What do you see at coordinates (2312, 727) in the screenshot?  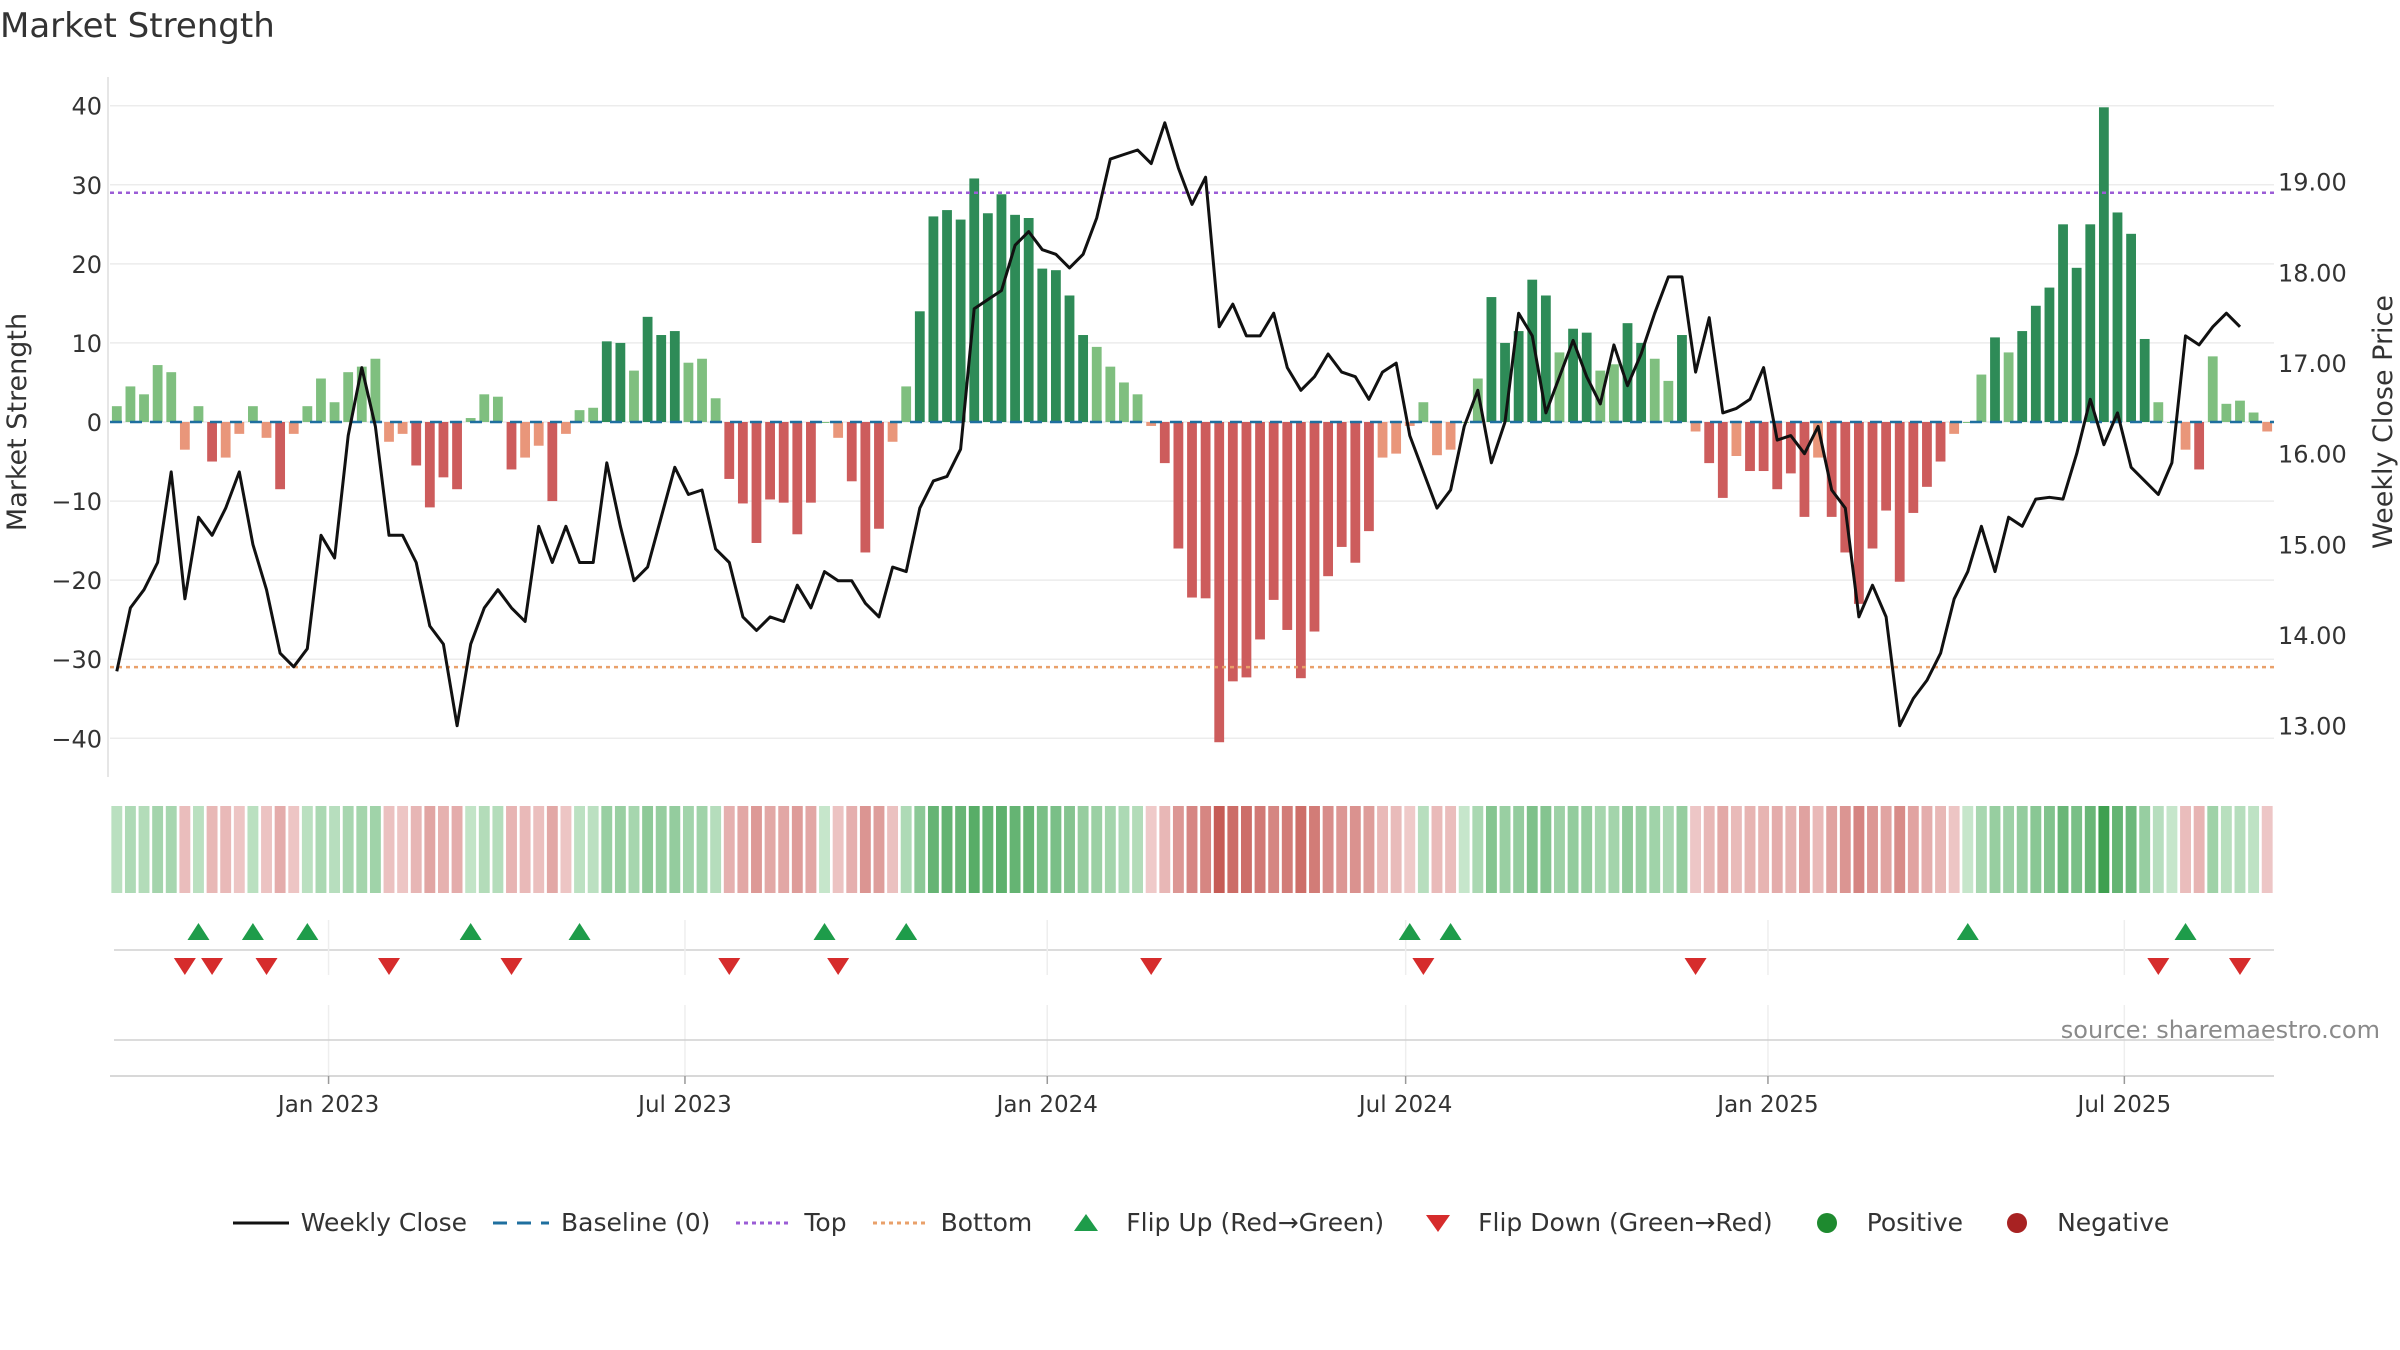 I see `y-tick-label-right: 13.00` at bounding box center [2312, 727].